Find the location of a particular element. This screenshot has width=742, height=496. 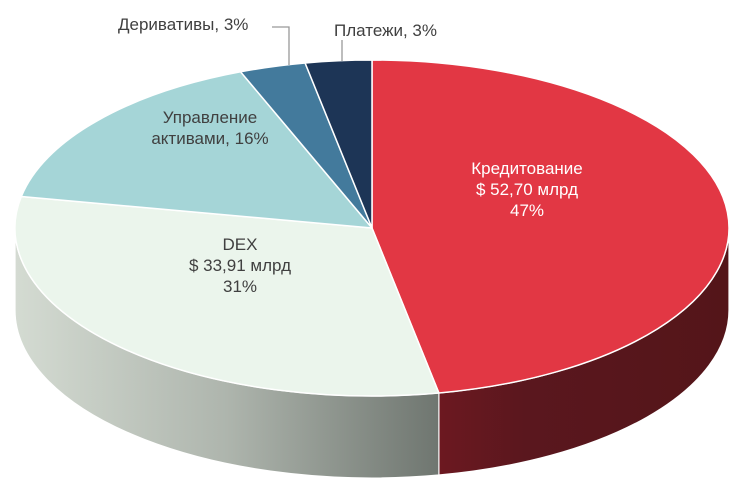

label-payments-text: Платежи, 3% is located at coordinates (385, 30).